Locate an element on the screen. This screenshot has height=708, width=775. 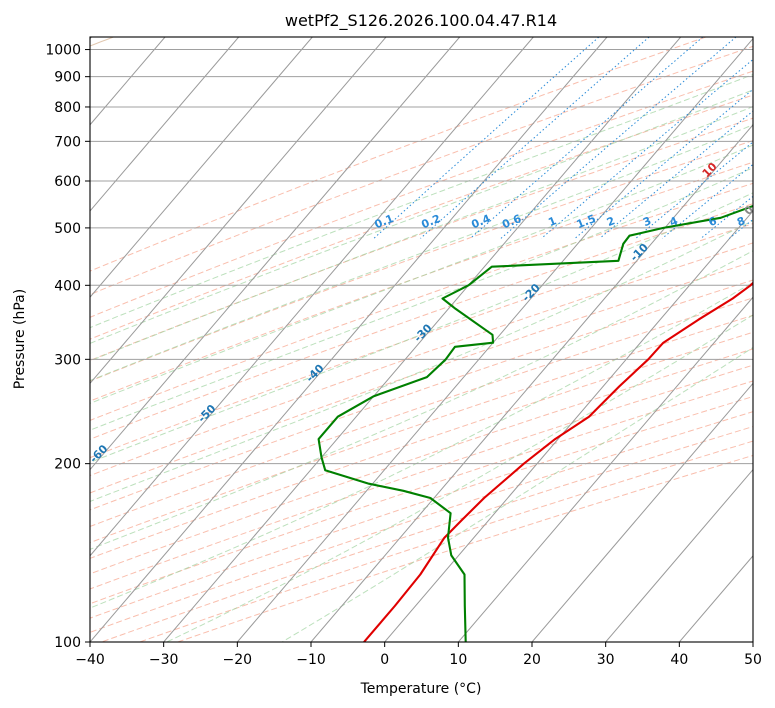
x-tick-label: −20 is located at coordinates (238, 660).